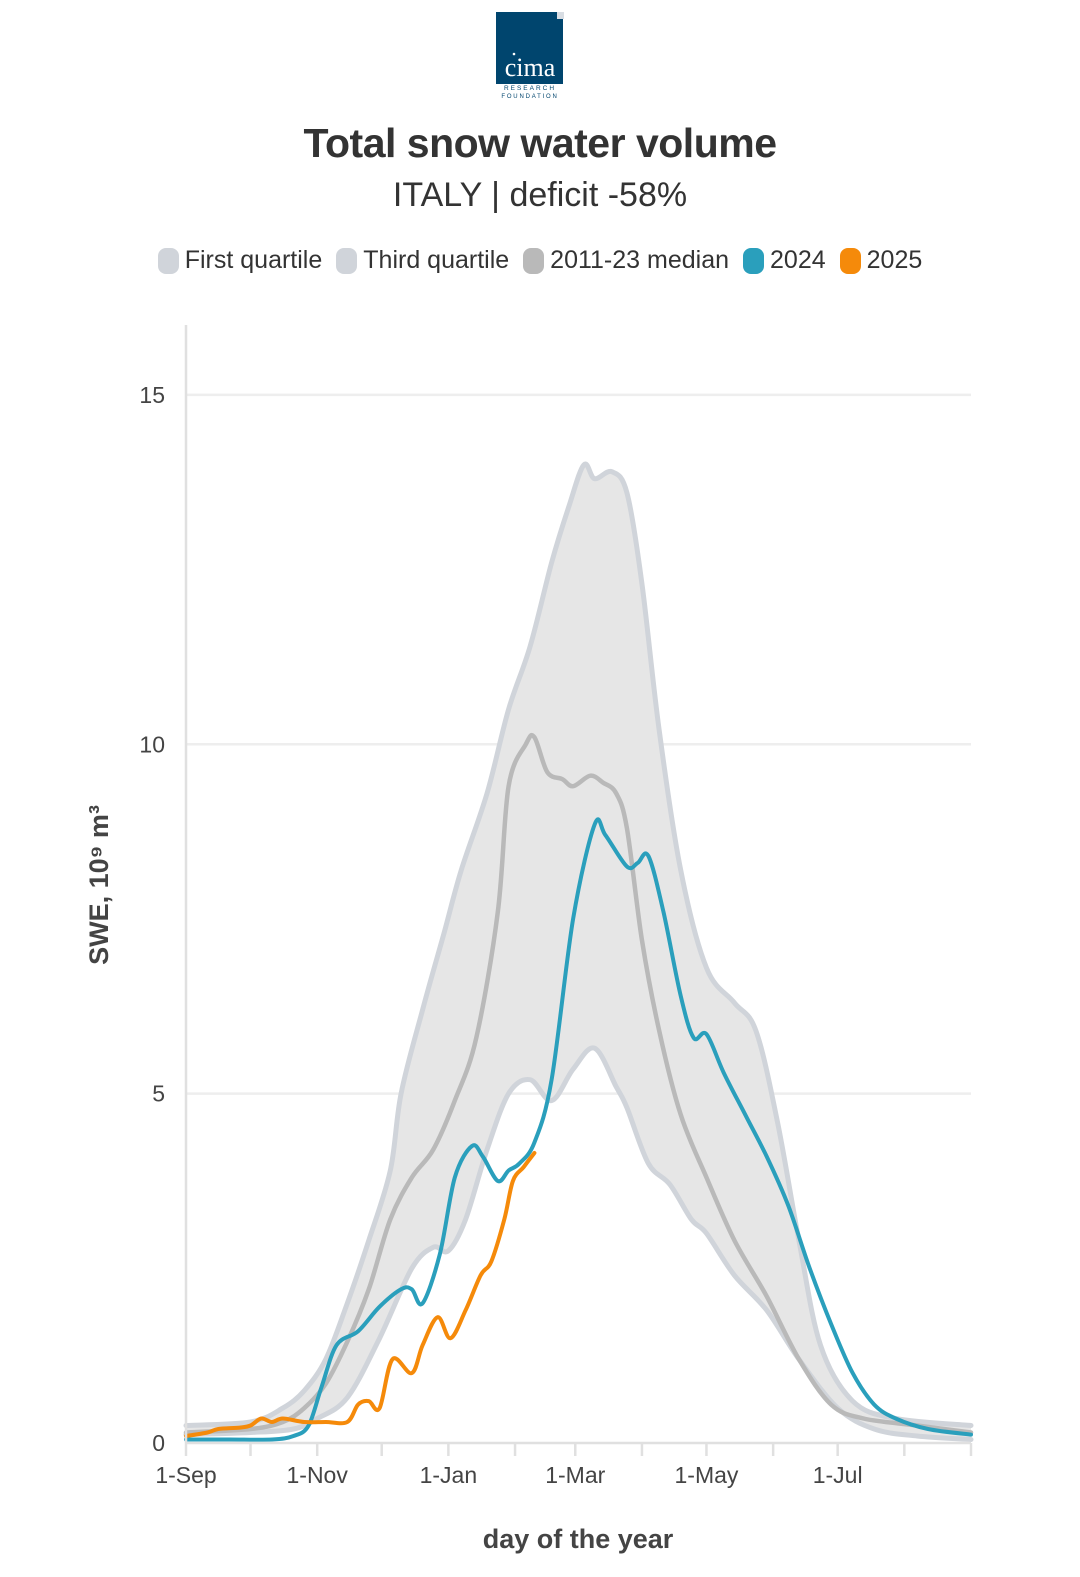 Image resolution: width=1080 pixels, height=1577 pixels. I want to click on legend-item-2025: 2025, so click(881, 260).